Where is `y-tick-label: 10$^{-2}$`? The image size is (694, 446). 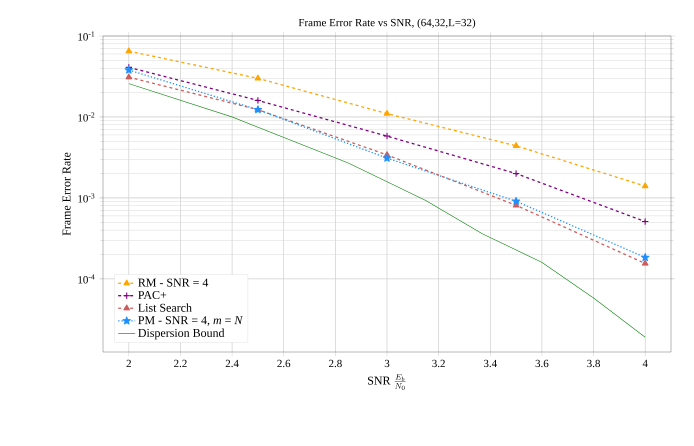 y-tick-label: 10$^{-2}$ is located at coordinates (86, 117).